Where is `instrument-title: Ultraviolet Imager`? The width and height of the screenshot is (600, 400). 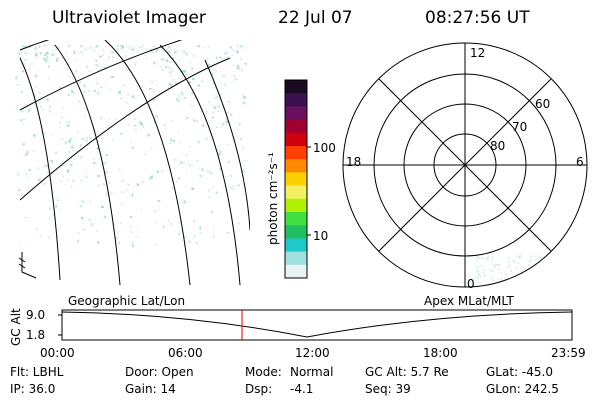
instrument-title: Ultraviolet Imager is located at coordinates (129, 18).